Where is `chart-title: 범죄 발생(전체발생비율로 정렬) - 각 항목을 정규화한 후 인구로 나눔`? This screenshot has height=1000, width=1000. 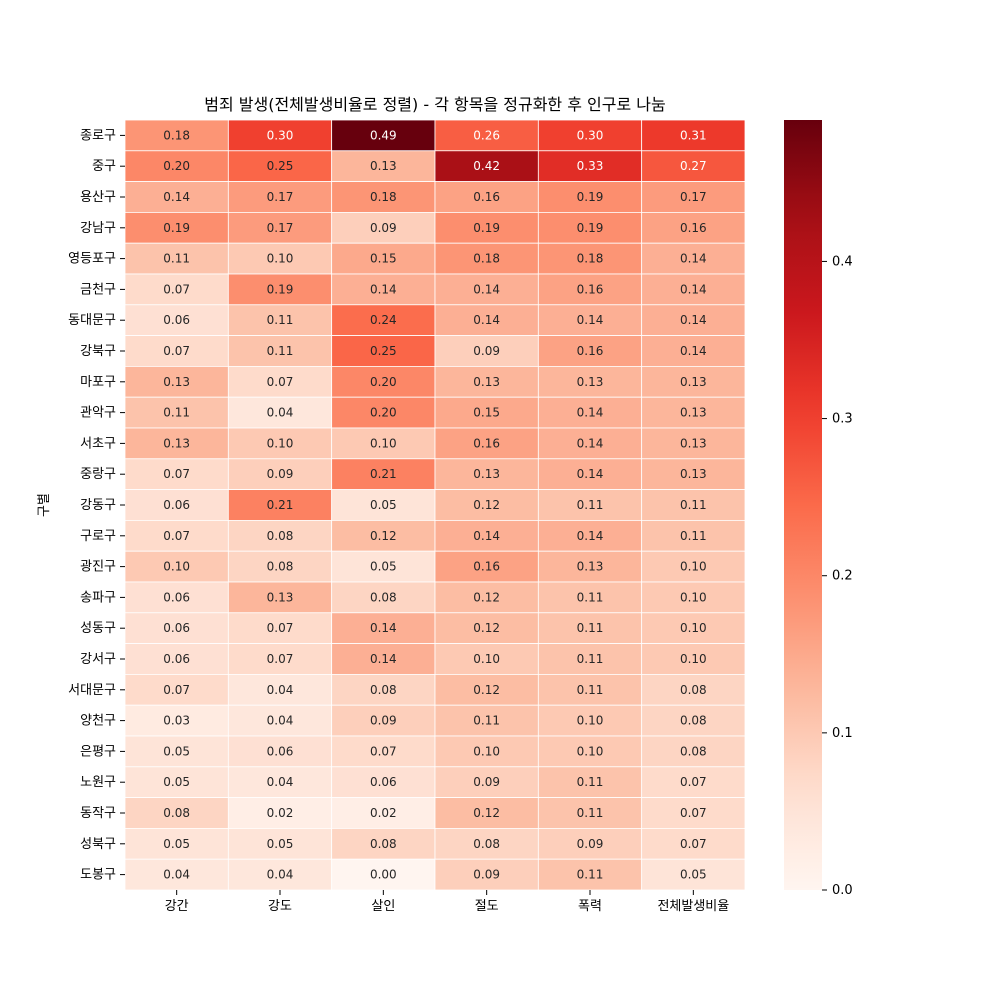 chart-title: 범죄 발생(전체발생비율로 정렬) - 각 항목을 정규화한 후 인구로 나눔 is located at coordinates (434, 104).